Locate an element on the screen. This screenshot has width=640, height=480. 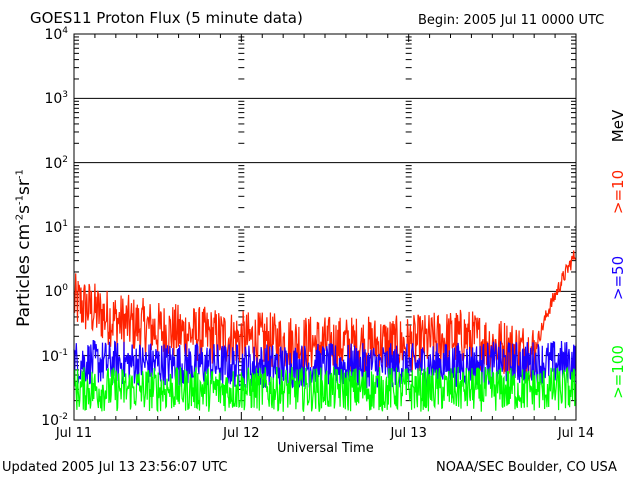
begin-time: Begin: 2005 Jul 11 0000 UTC is located at coordinates (511, 20).